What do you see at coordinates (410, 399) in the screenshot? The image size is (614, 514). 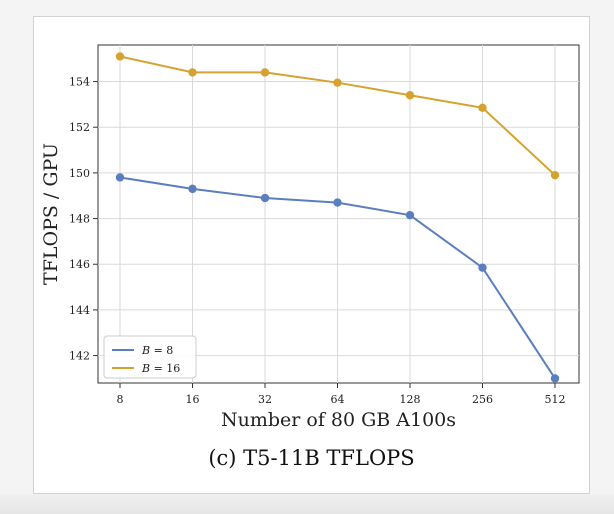 I see `x-tick-label: 128` at bounding box center [410, 399].